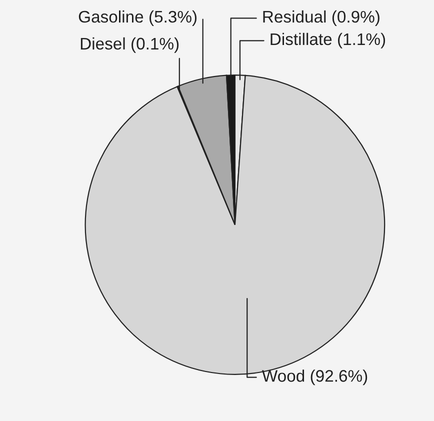 The height and width of the screenshot is (421, 434). What do you see at coordinates (321, 18) in the screenshot?
I see `slice-label: Residual (0.9%)` at bounding box center [321, 18].